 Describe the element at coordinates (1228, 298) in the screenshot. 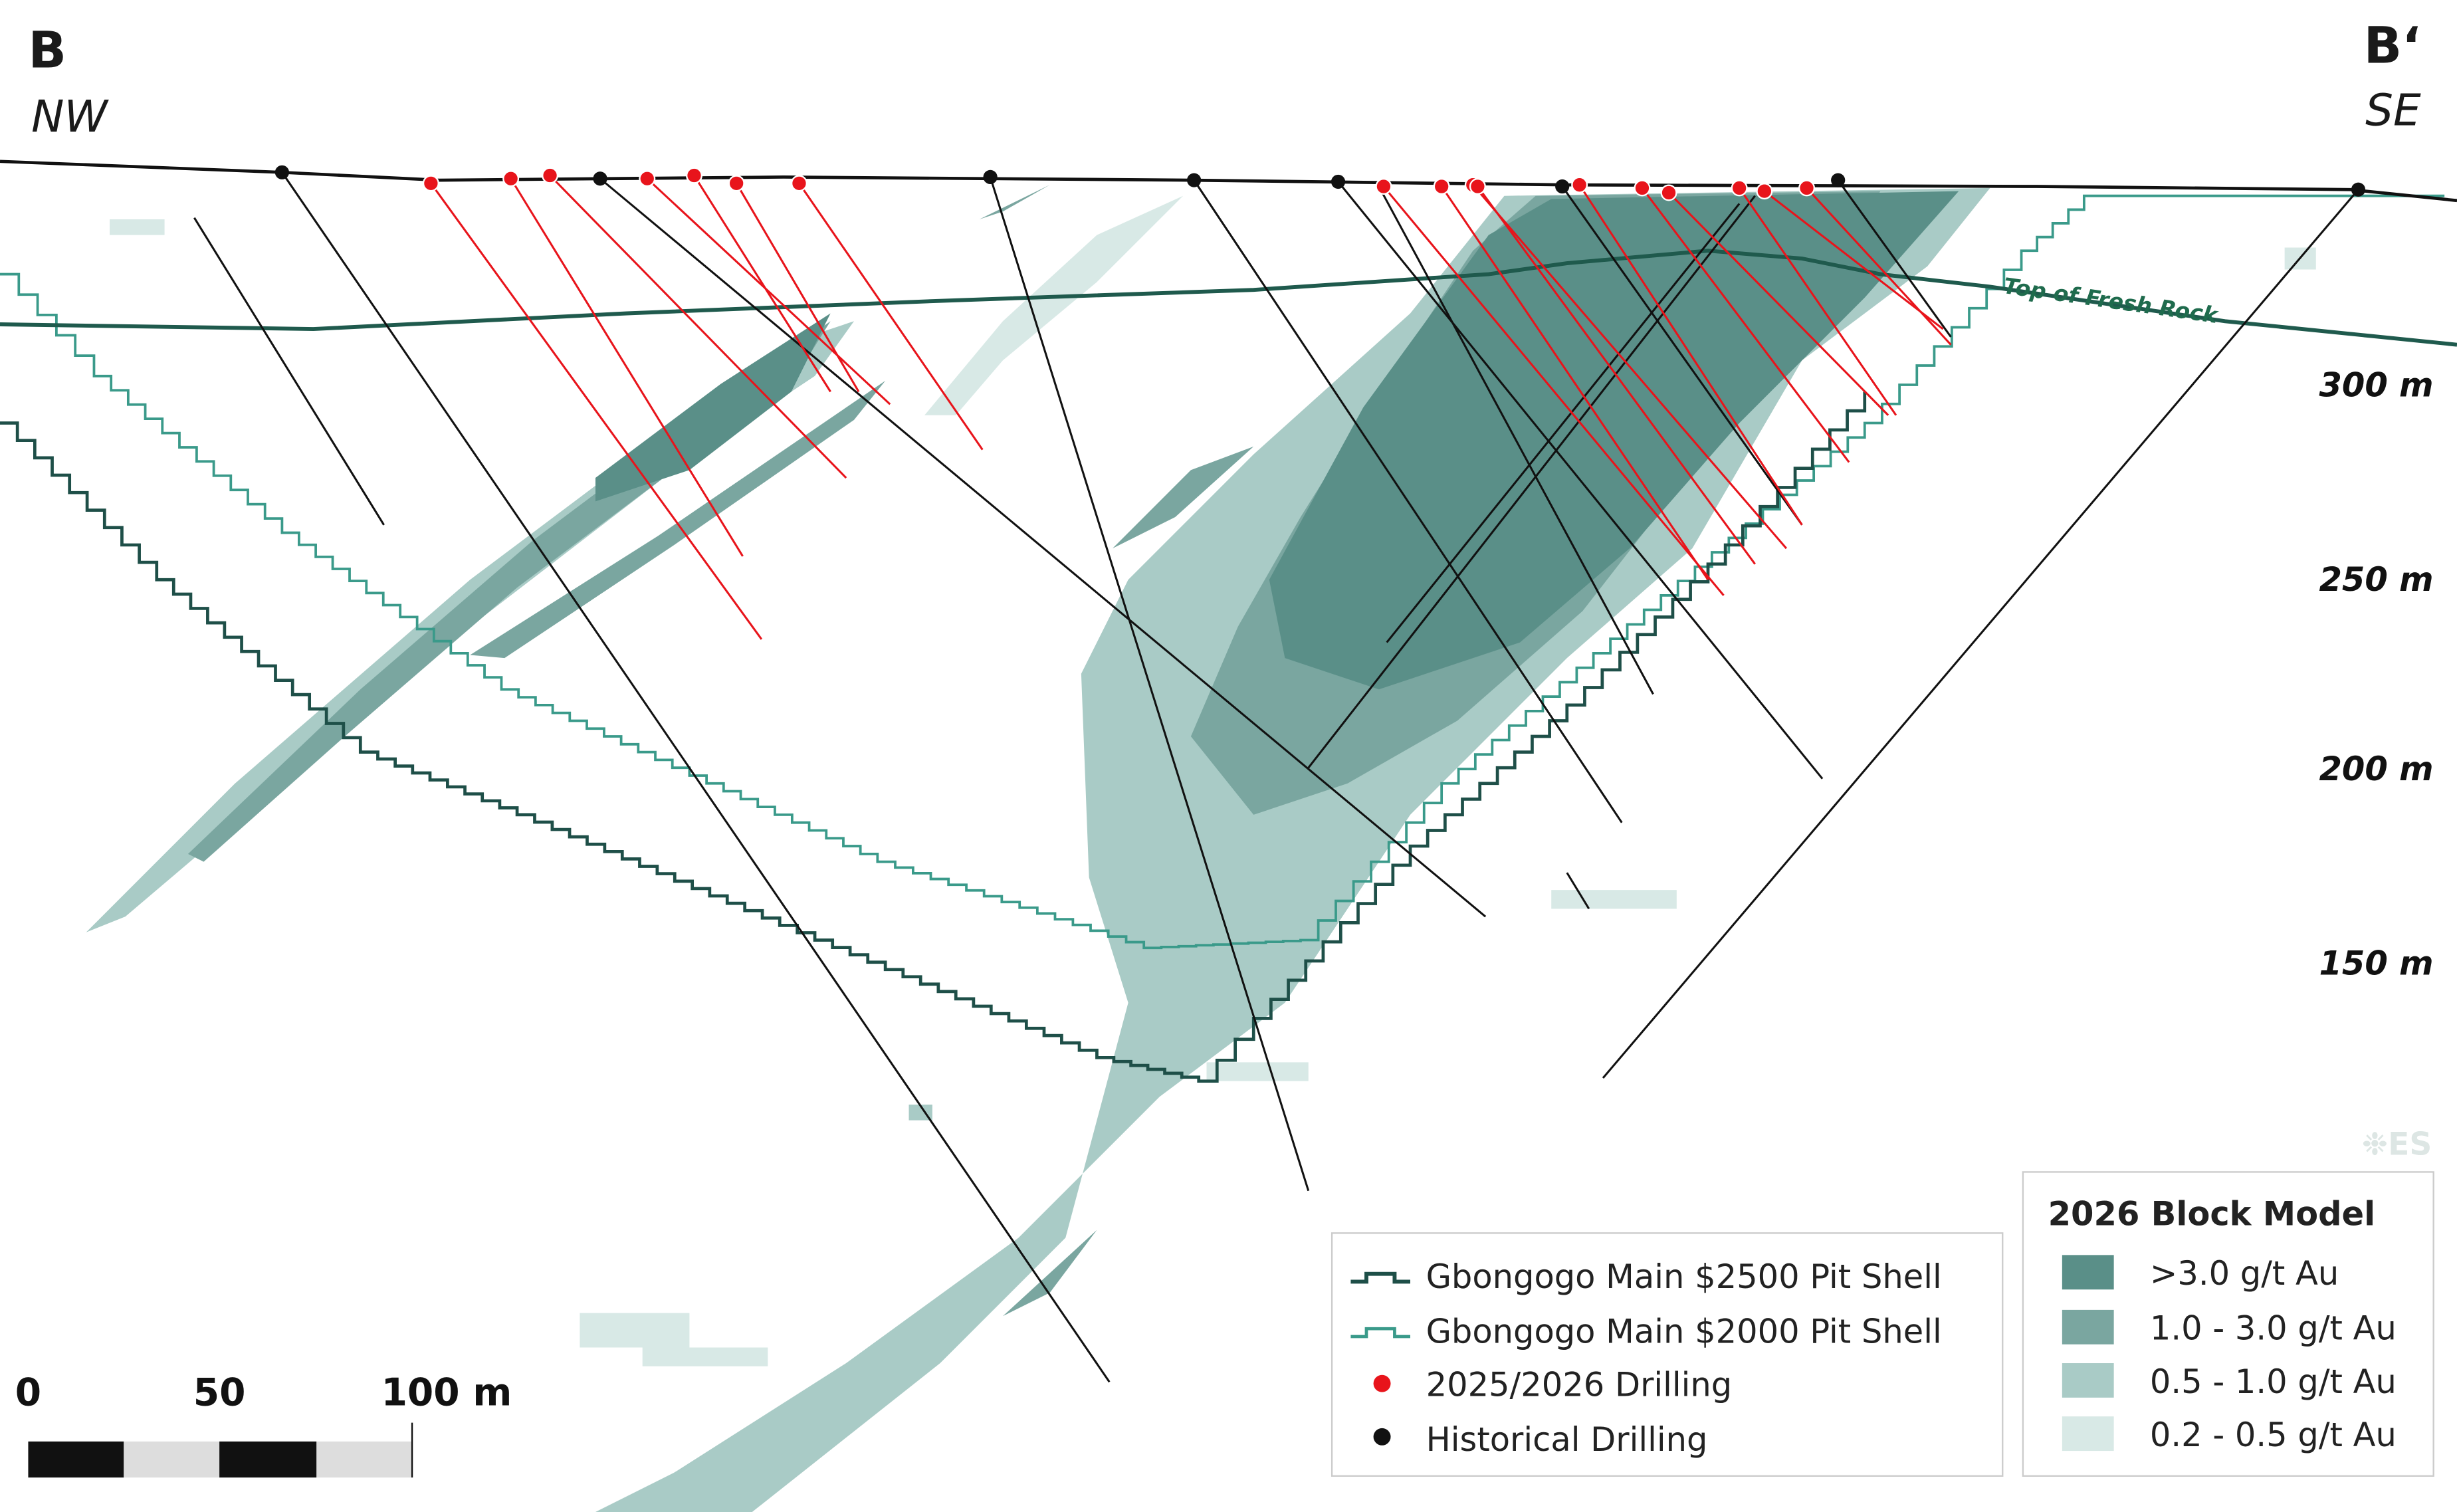

I see `fresh-rock-line` at that location.